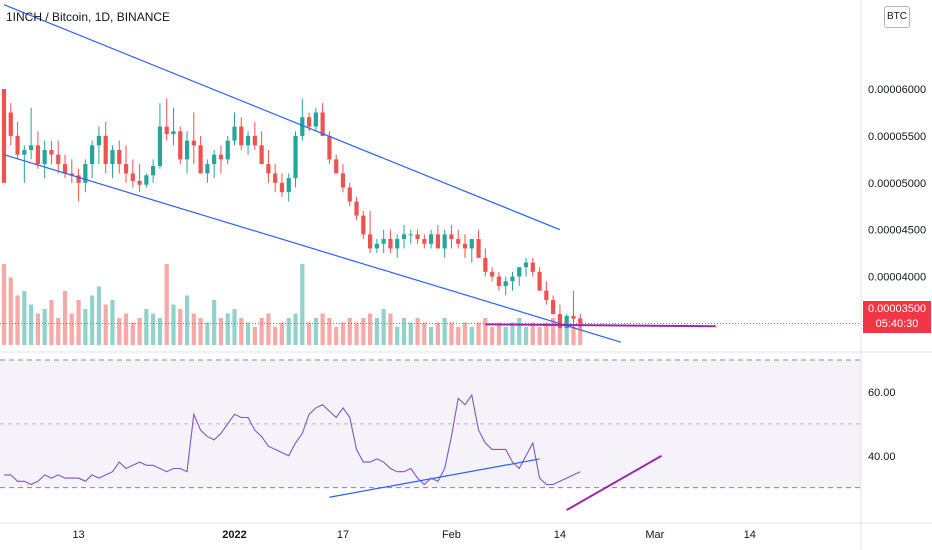 The width and height of the screenshot is (932, 550). I want to click on price-tick-label: 0.00005000, so click(897, 184).